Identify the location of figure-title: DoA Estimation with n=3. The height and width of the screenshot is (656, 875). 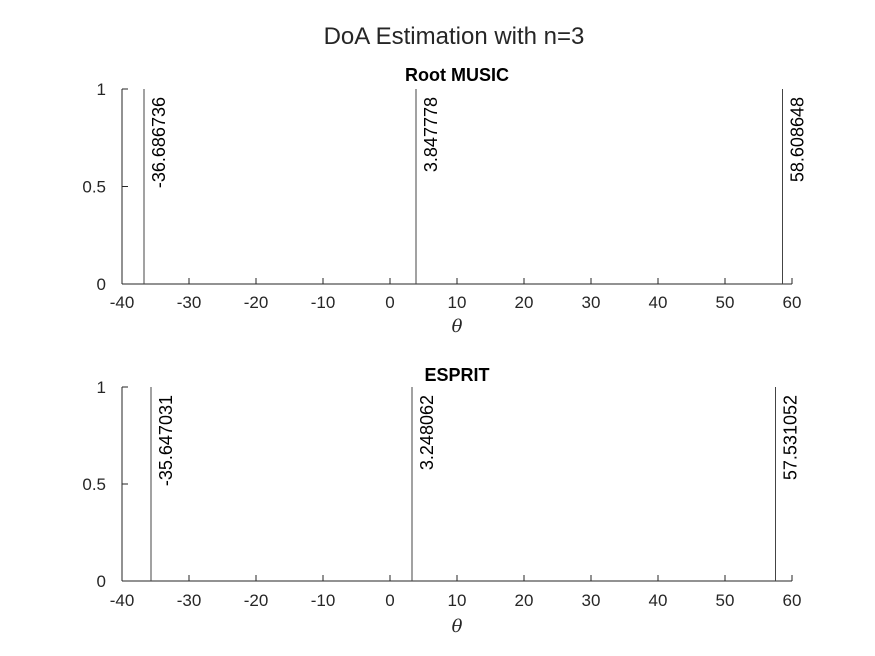
(454, 36).